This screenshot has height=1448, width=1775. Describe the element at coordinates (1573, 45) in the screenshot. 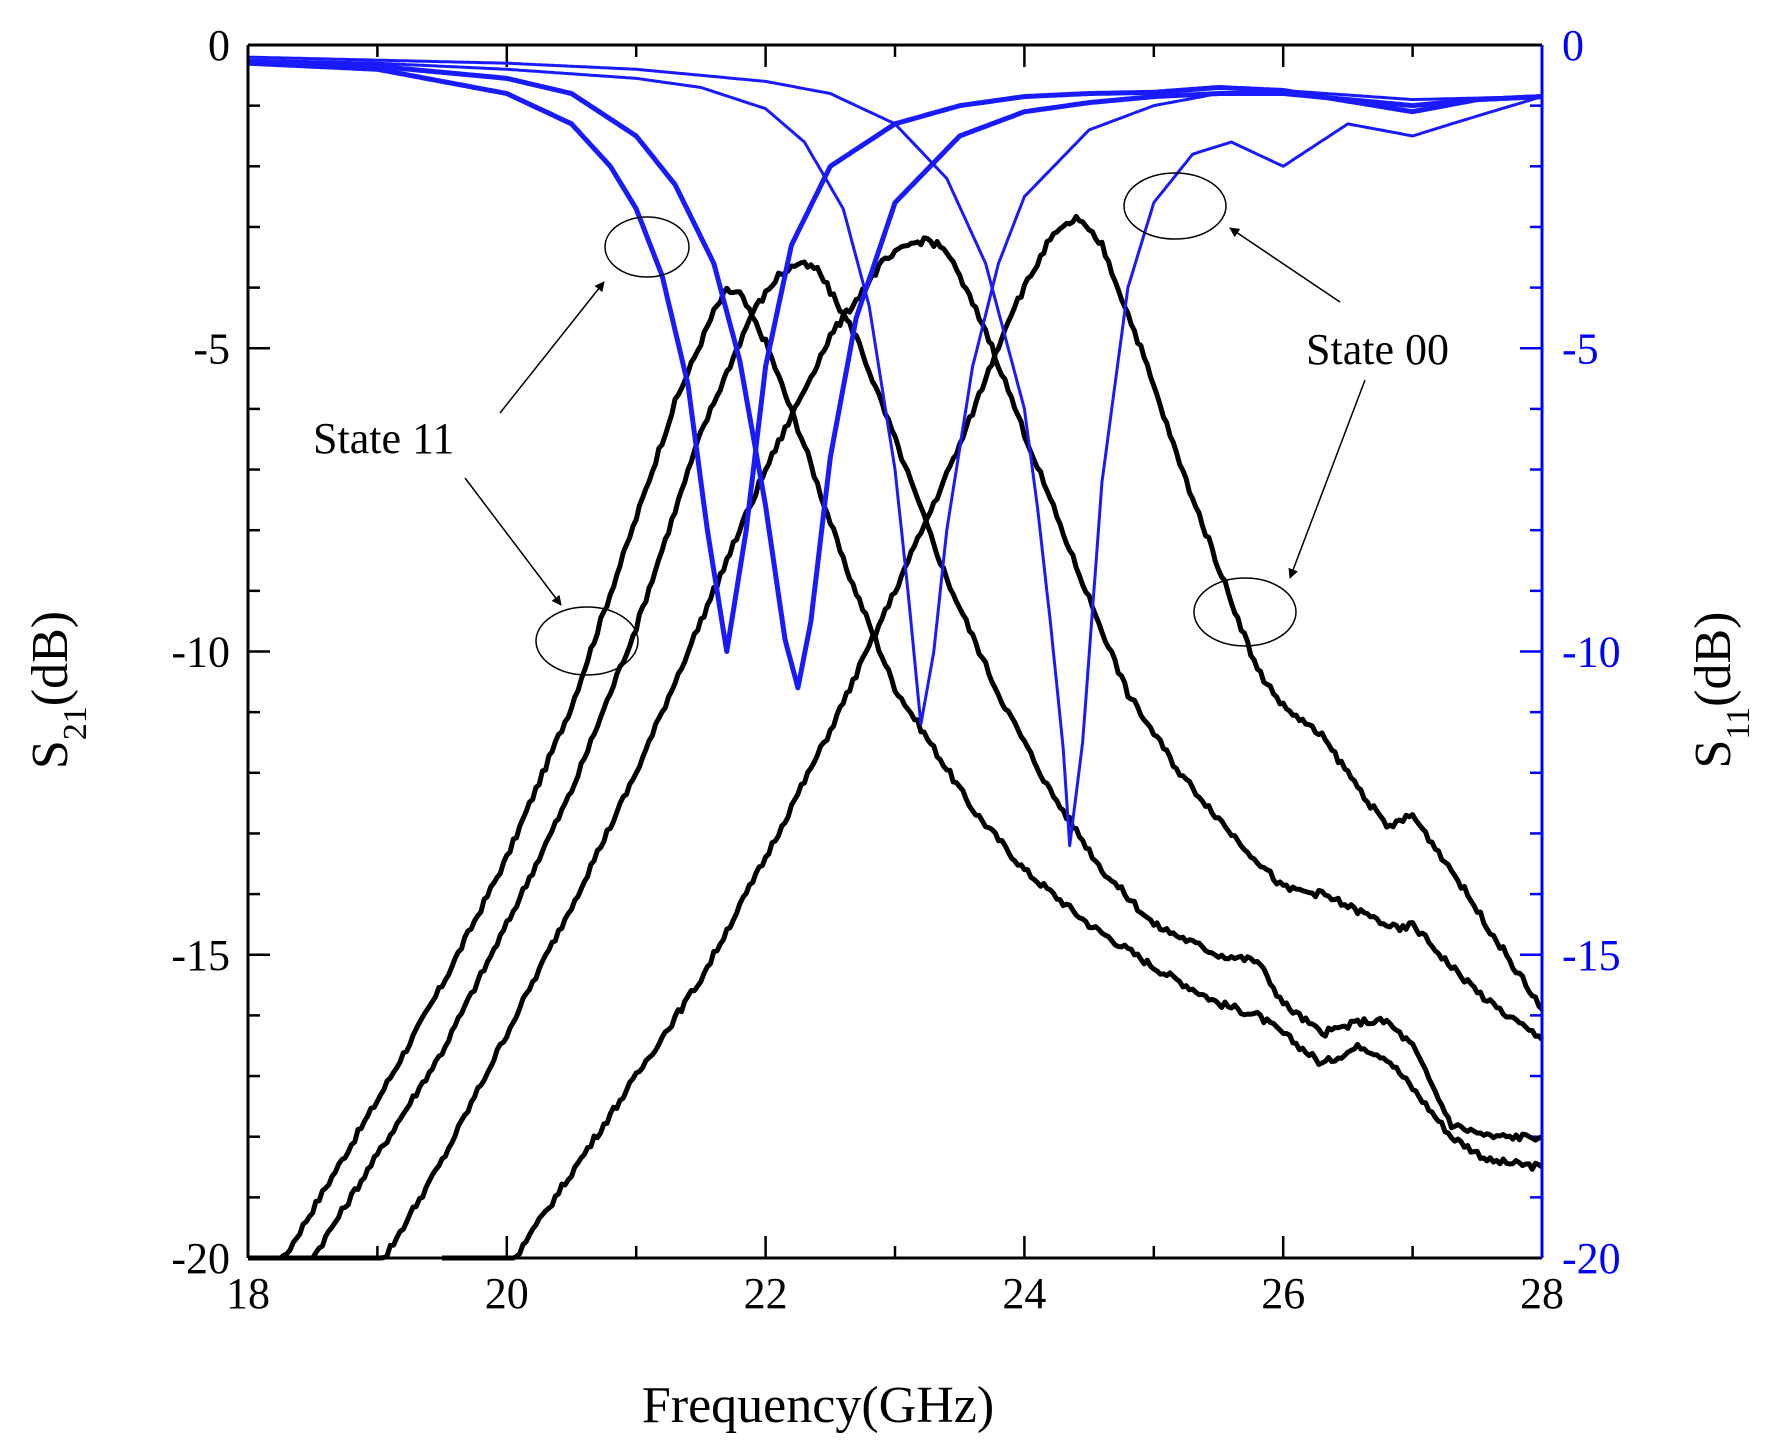

I see `y-tick-label-right: 0` at that location.